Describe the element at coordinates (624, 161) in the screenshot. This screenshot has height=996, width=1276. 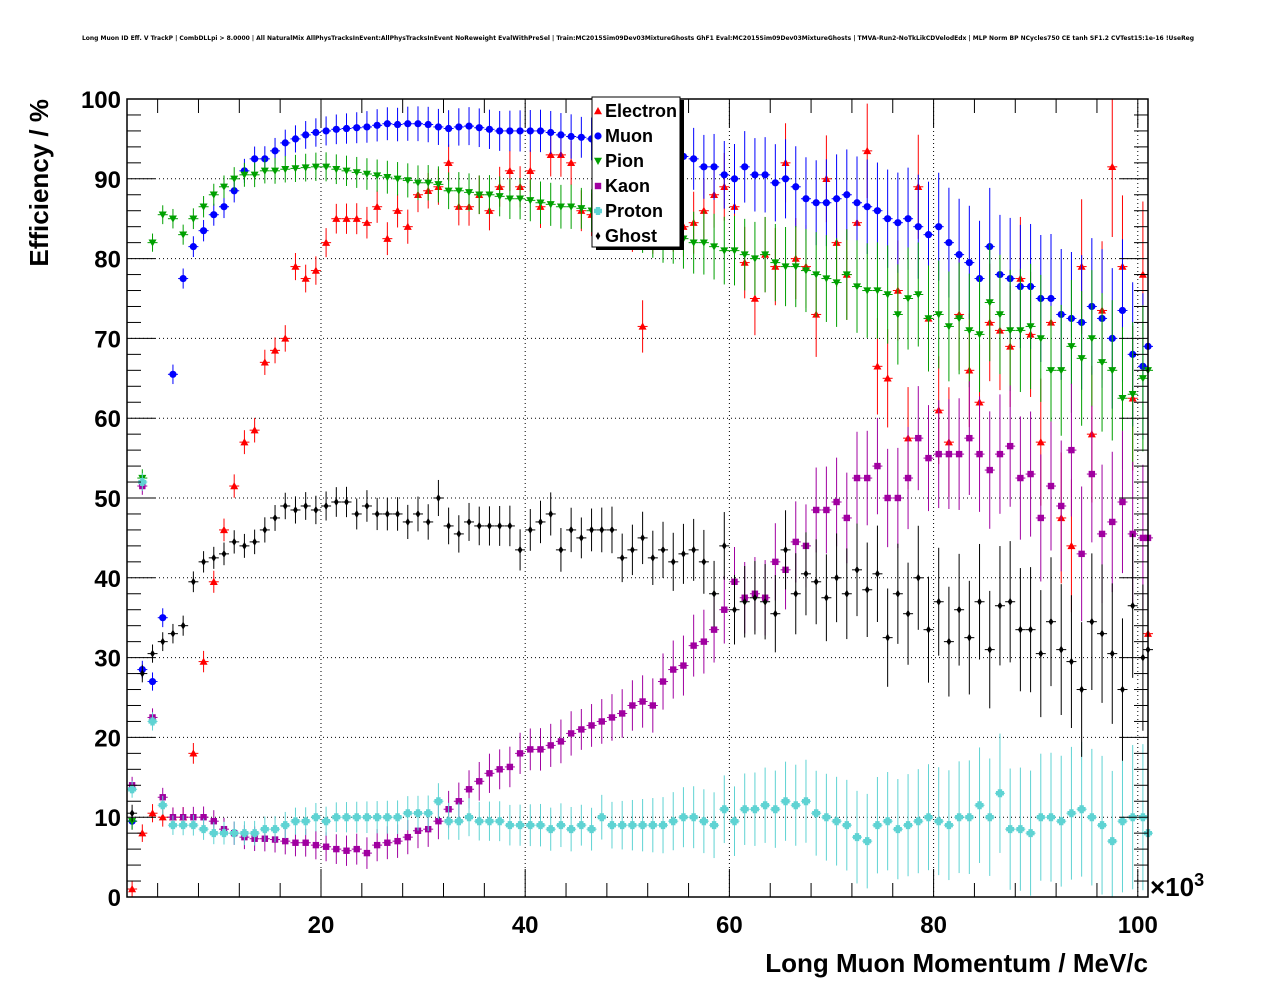
I see `legend-label: Pion` at that location.